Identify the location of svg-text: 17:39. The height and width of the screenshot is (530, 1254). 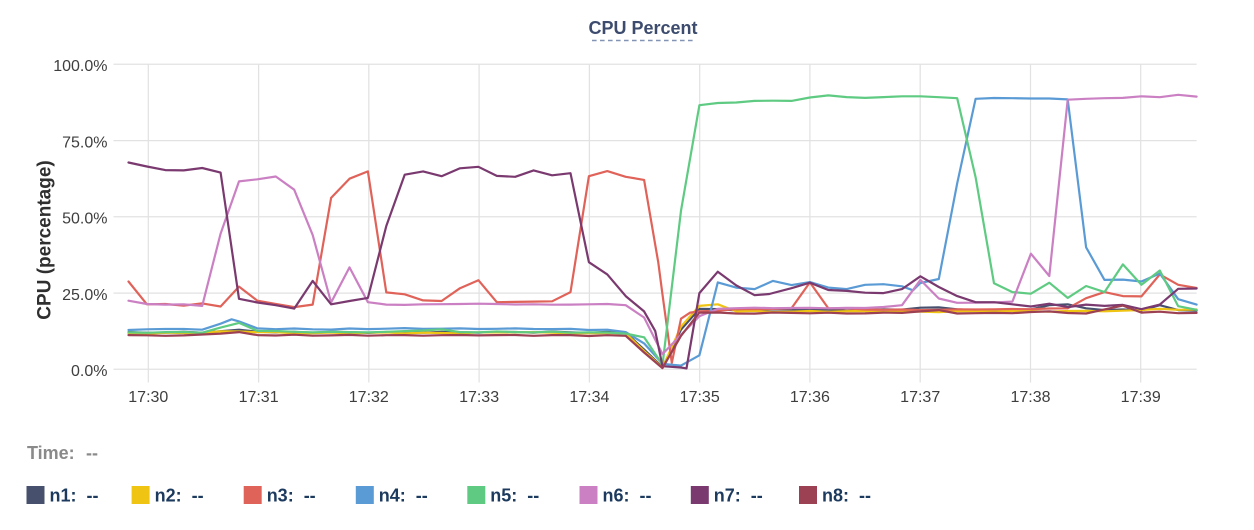
(1141, 397).